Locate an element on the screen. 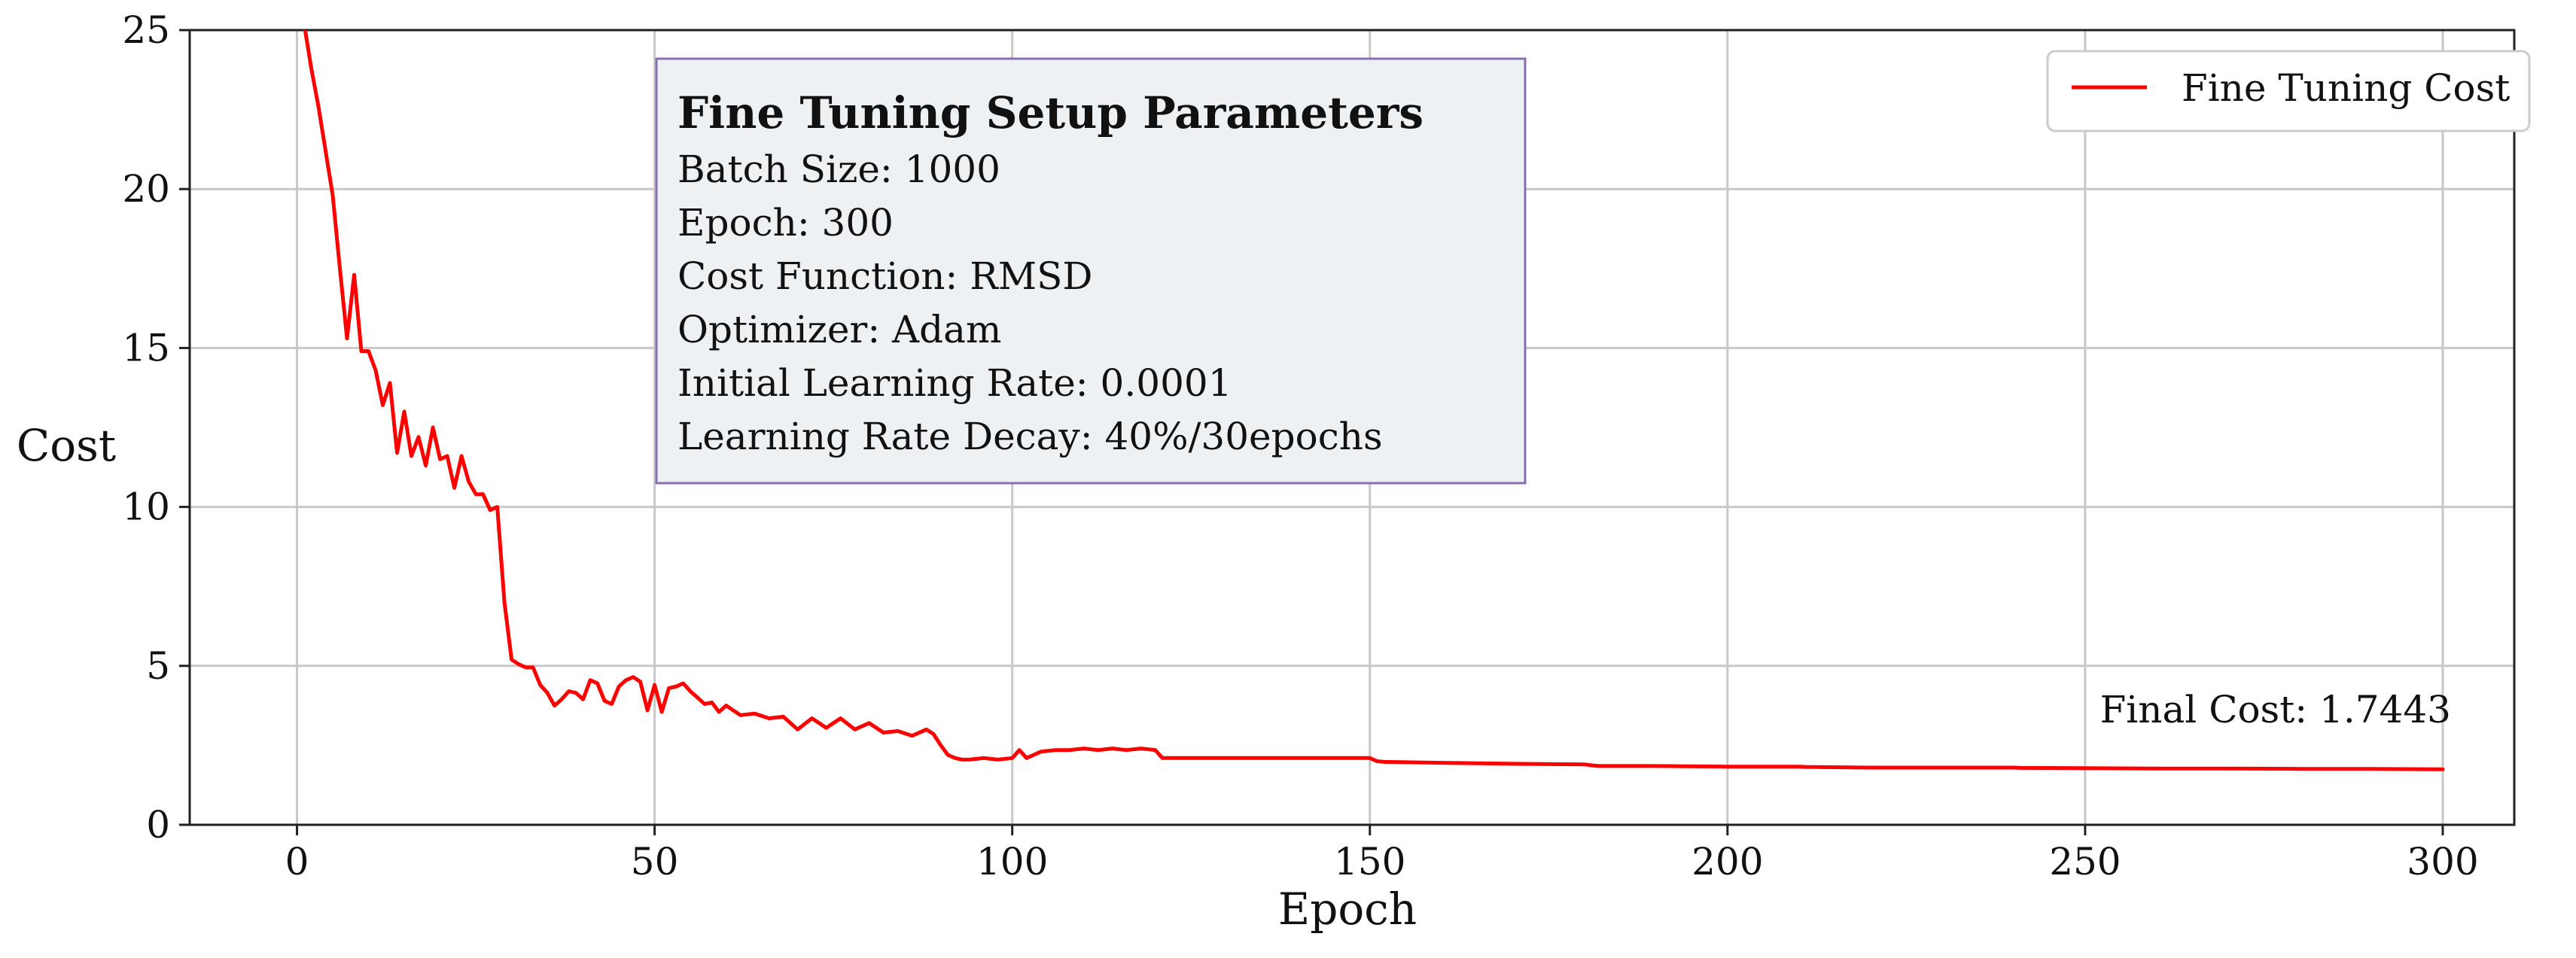 The height and width of the screenshot is (958, 2576). x-tick-label: 0 is located at coordinates (297, 862).